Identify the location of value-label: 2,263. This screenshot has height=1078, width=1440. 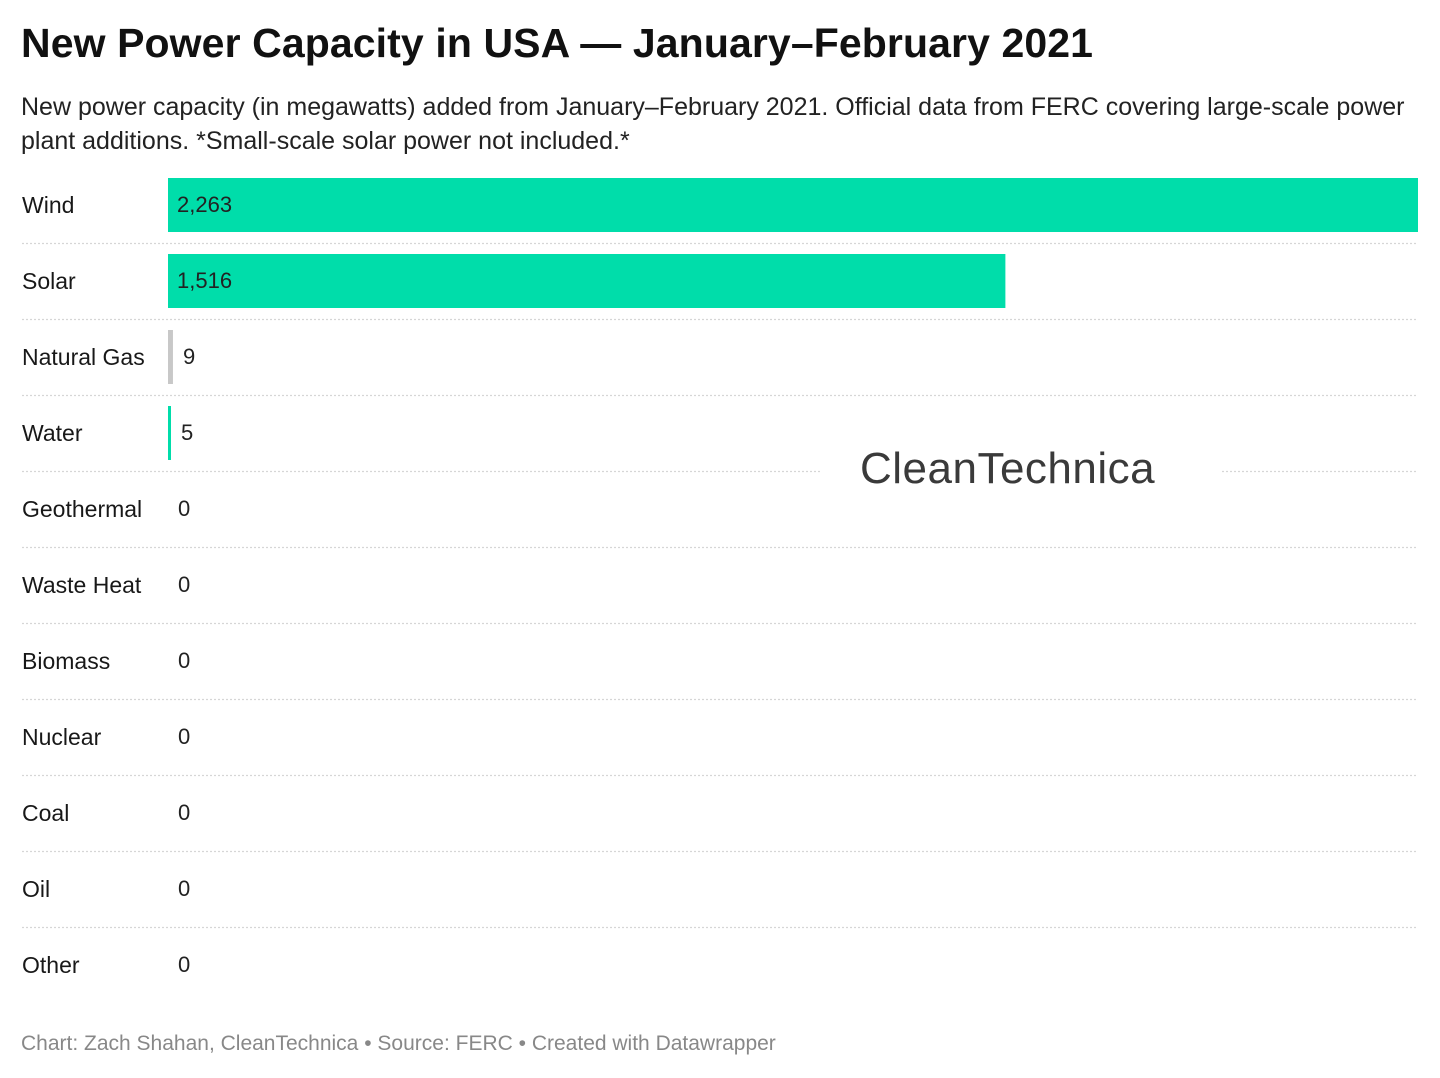
(204, 204).